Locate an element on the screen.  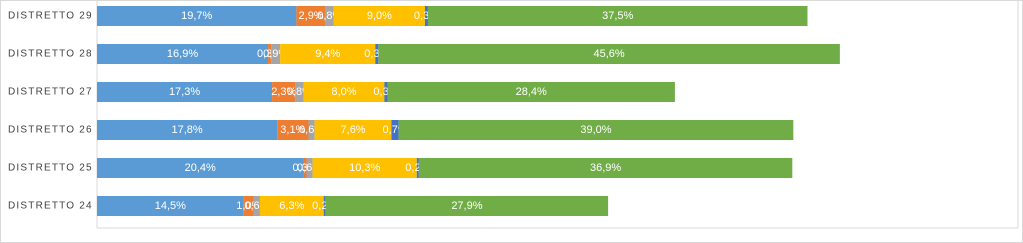
value-label: 27,9% is located at coordinates (466, 206).